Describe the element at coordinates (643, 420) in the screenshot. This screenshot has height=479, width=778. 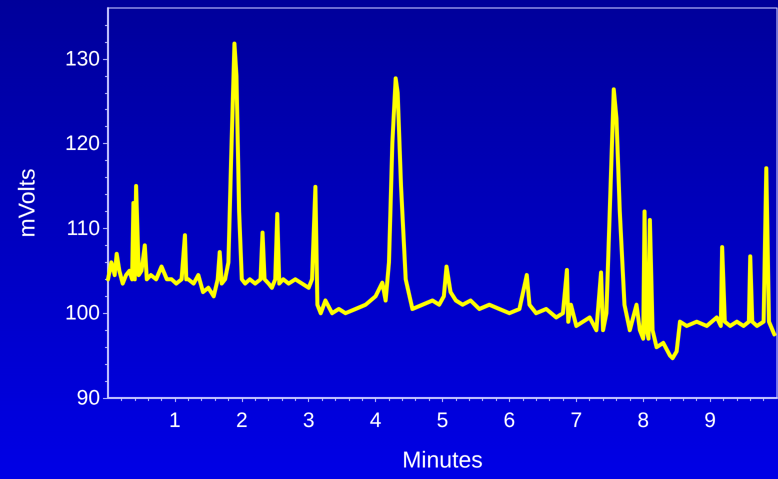
I see `x-tick-label: 8` at that location.